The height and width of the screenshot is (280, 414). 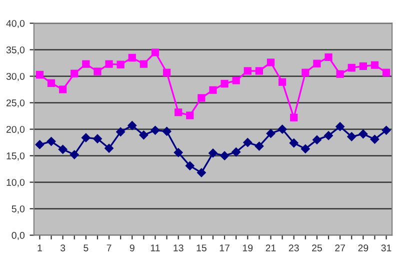 What do you see at coordinates (155, 248) in the screenshot?
I see `x-tick-label: 11` at bounding box center [155, 248].